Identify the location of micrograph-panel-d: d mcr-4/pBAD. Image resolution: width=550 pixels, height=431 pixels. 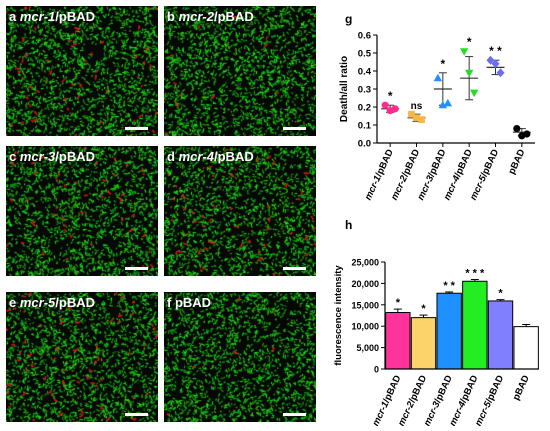
(240, 211).